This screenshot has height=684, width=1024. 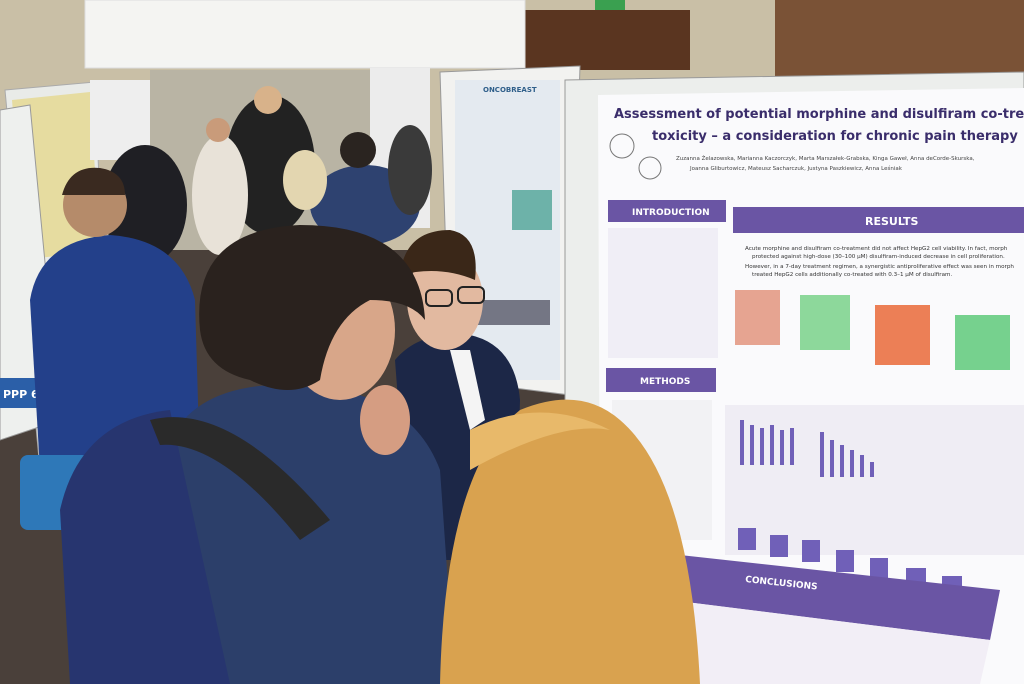 I want to click on blonde-hair, so click(x=570, y=541).